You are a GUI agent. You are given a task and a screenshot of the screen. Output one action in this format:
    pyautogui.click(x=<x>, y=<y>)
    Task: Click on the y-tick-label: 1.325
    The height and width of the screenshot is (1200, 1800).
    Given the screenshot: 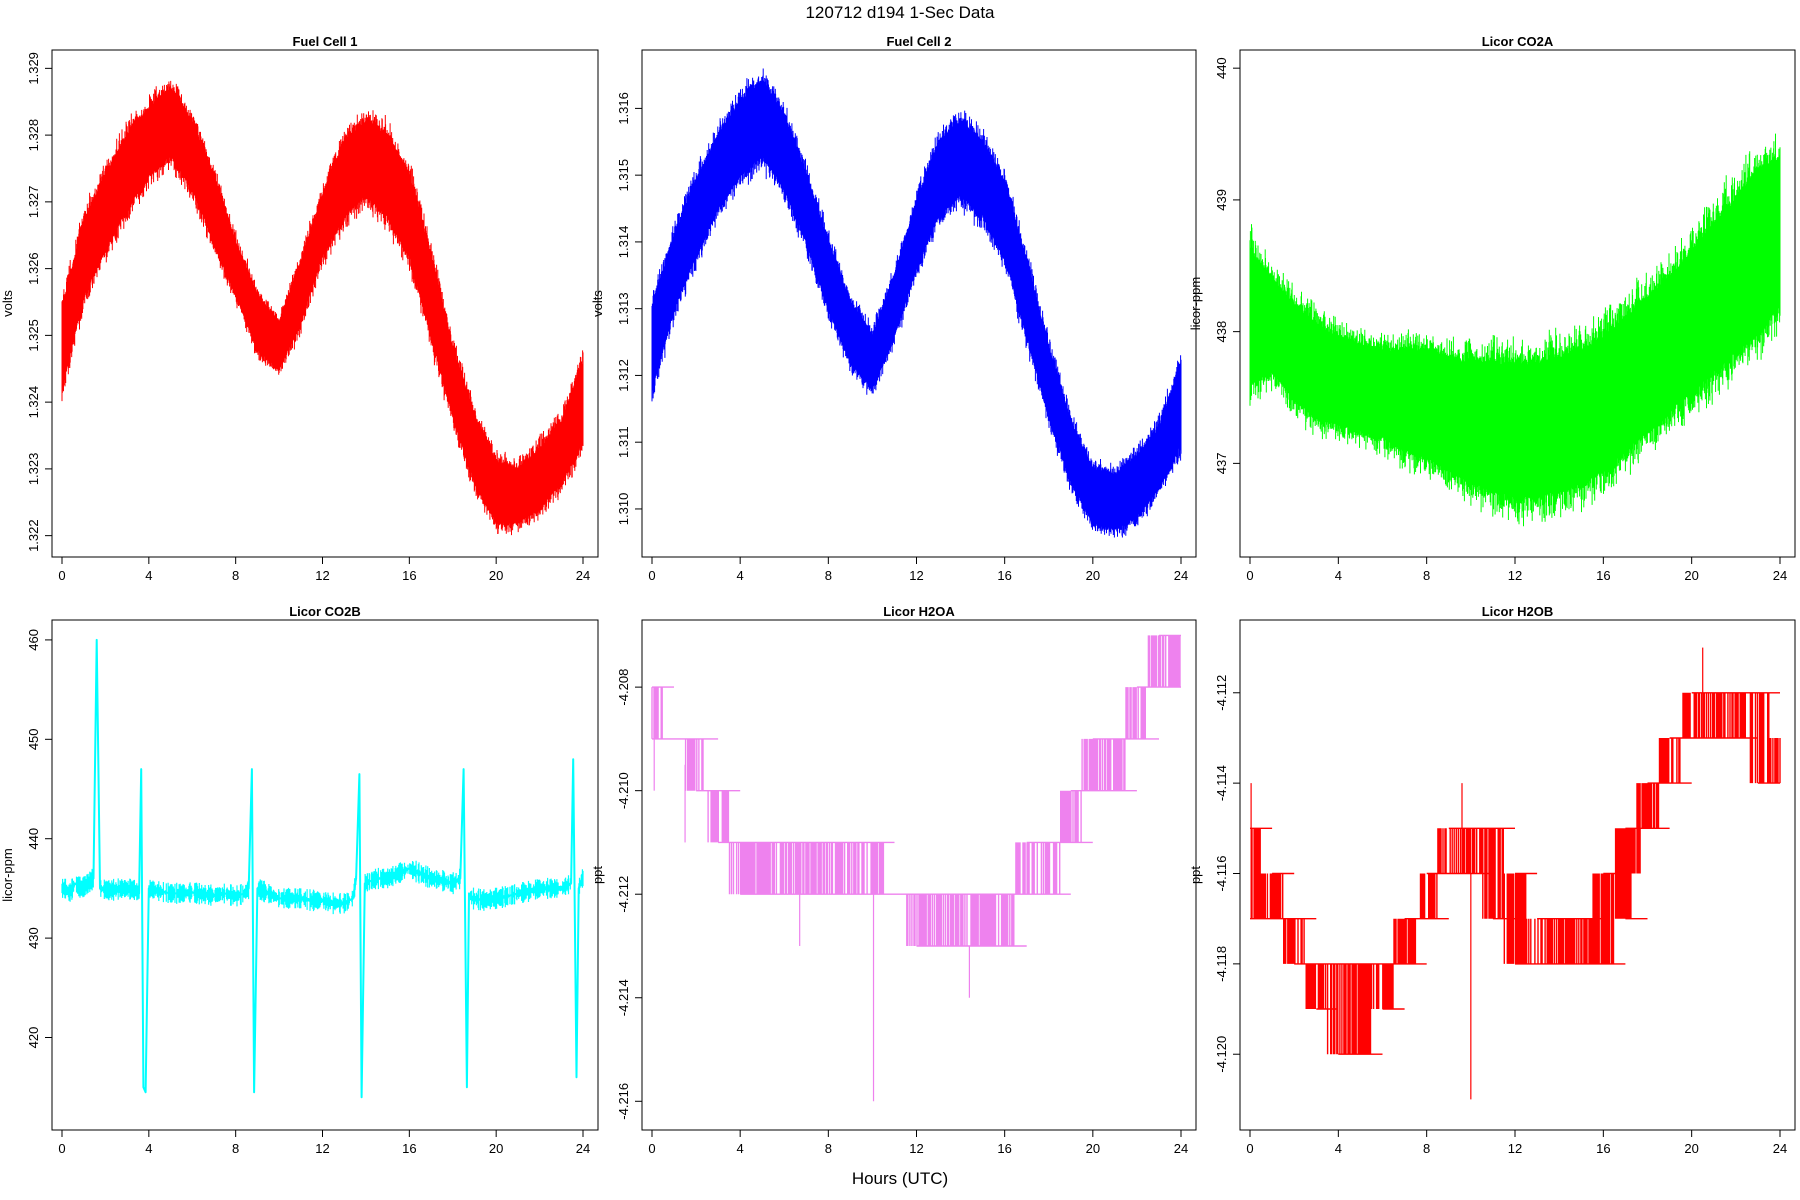 What is the action you would take?
    pyautogui.click(x=33, y=335)
    